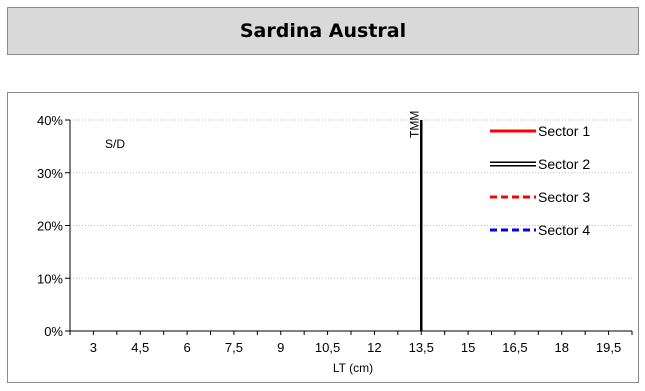  Describe the element at coordinates (50, 173) in the screenshot. I see `y-tick-label: 30%` at that location.